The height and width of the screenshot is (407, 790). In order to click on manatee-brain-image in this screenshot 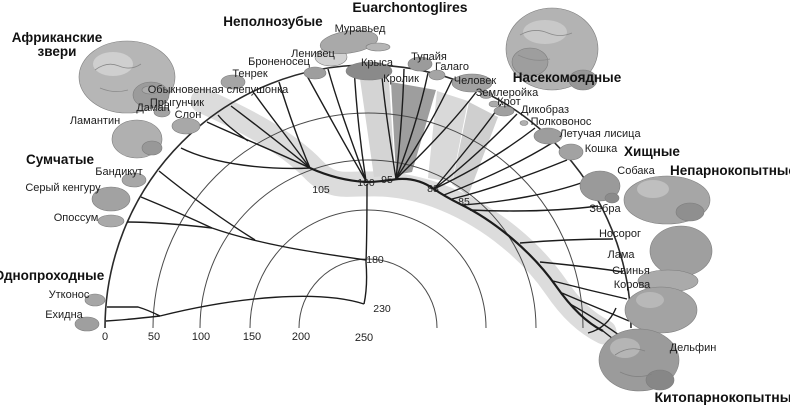, I will do `click(137, 139)`.